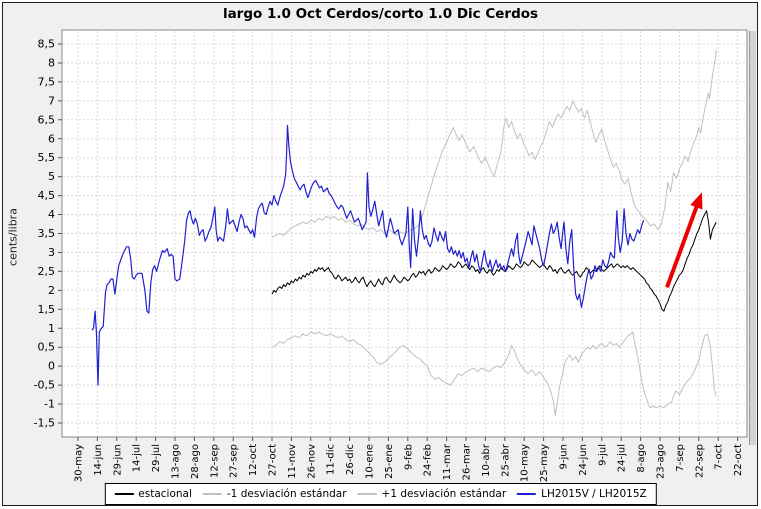 The image size is (761, 509). Describe the element at coordinates (699, 461) in the screenshot. I see `x-tick-label: 22-sep` at that location.